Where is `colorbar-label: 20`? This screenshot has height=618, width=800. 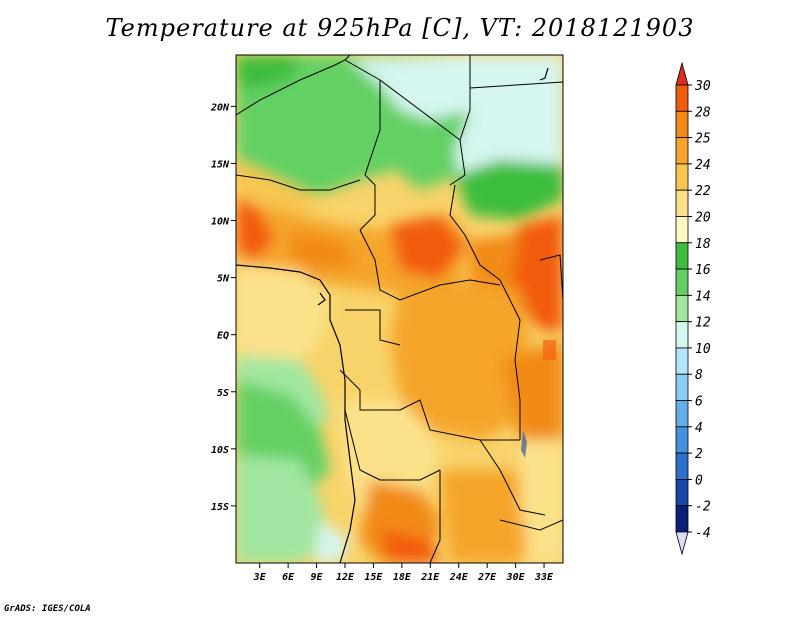 colorbar-label: 20 is located at coordinates (703, 217).